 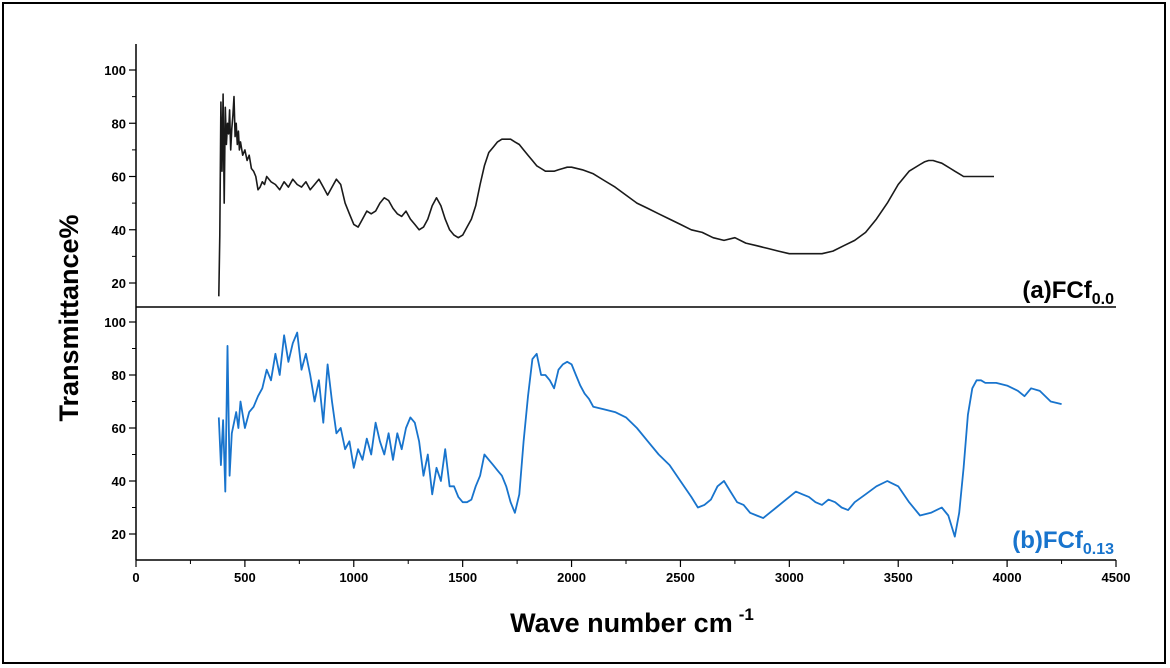 I want to click on y-tick-label-panel1-20: 20, so click(x=119, y=534).